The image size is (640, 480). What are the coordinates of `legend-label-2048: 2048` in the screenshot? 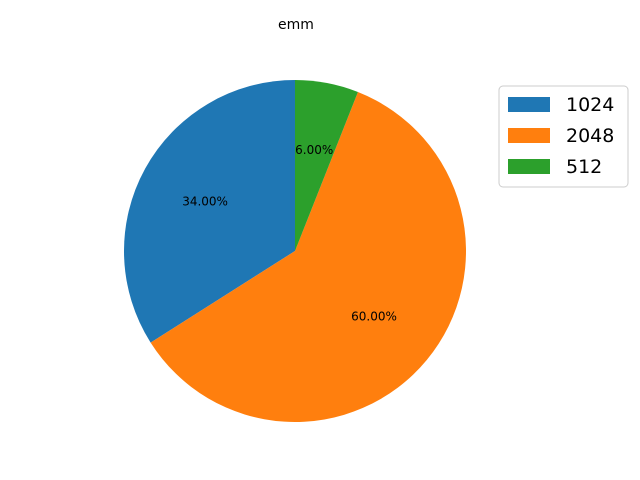 It's located at (590, 136).